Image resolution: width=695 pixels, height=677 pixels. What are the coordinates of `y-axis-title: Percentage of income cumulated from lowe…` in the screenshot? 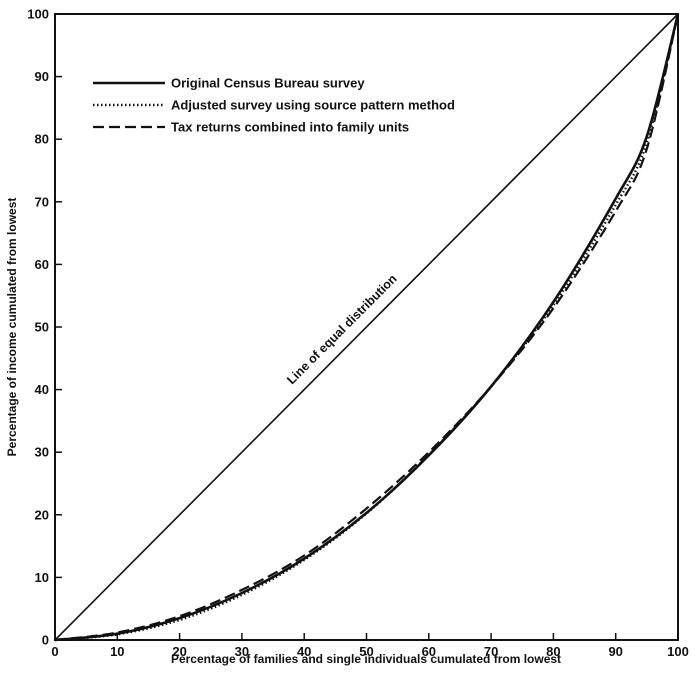 It's located at (12, 327).